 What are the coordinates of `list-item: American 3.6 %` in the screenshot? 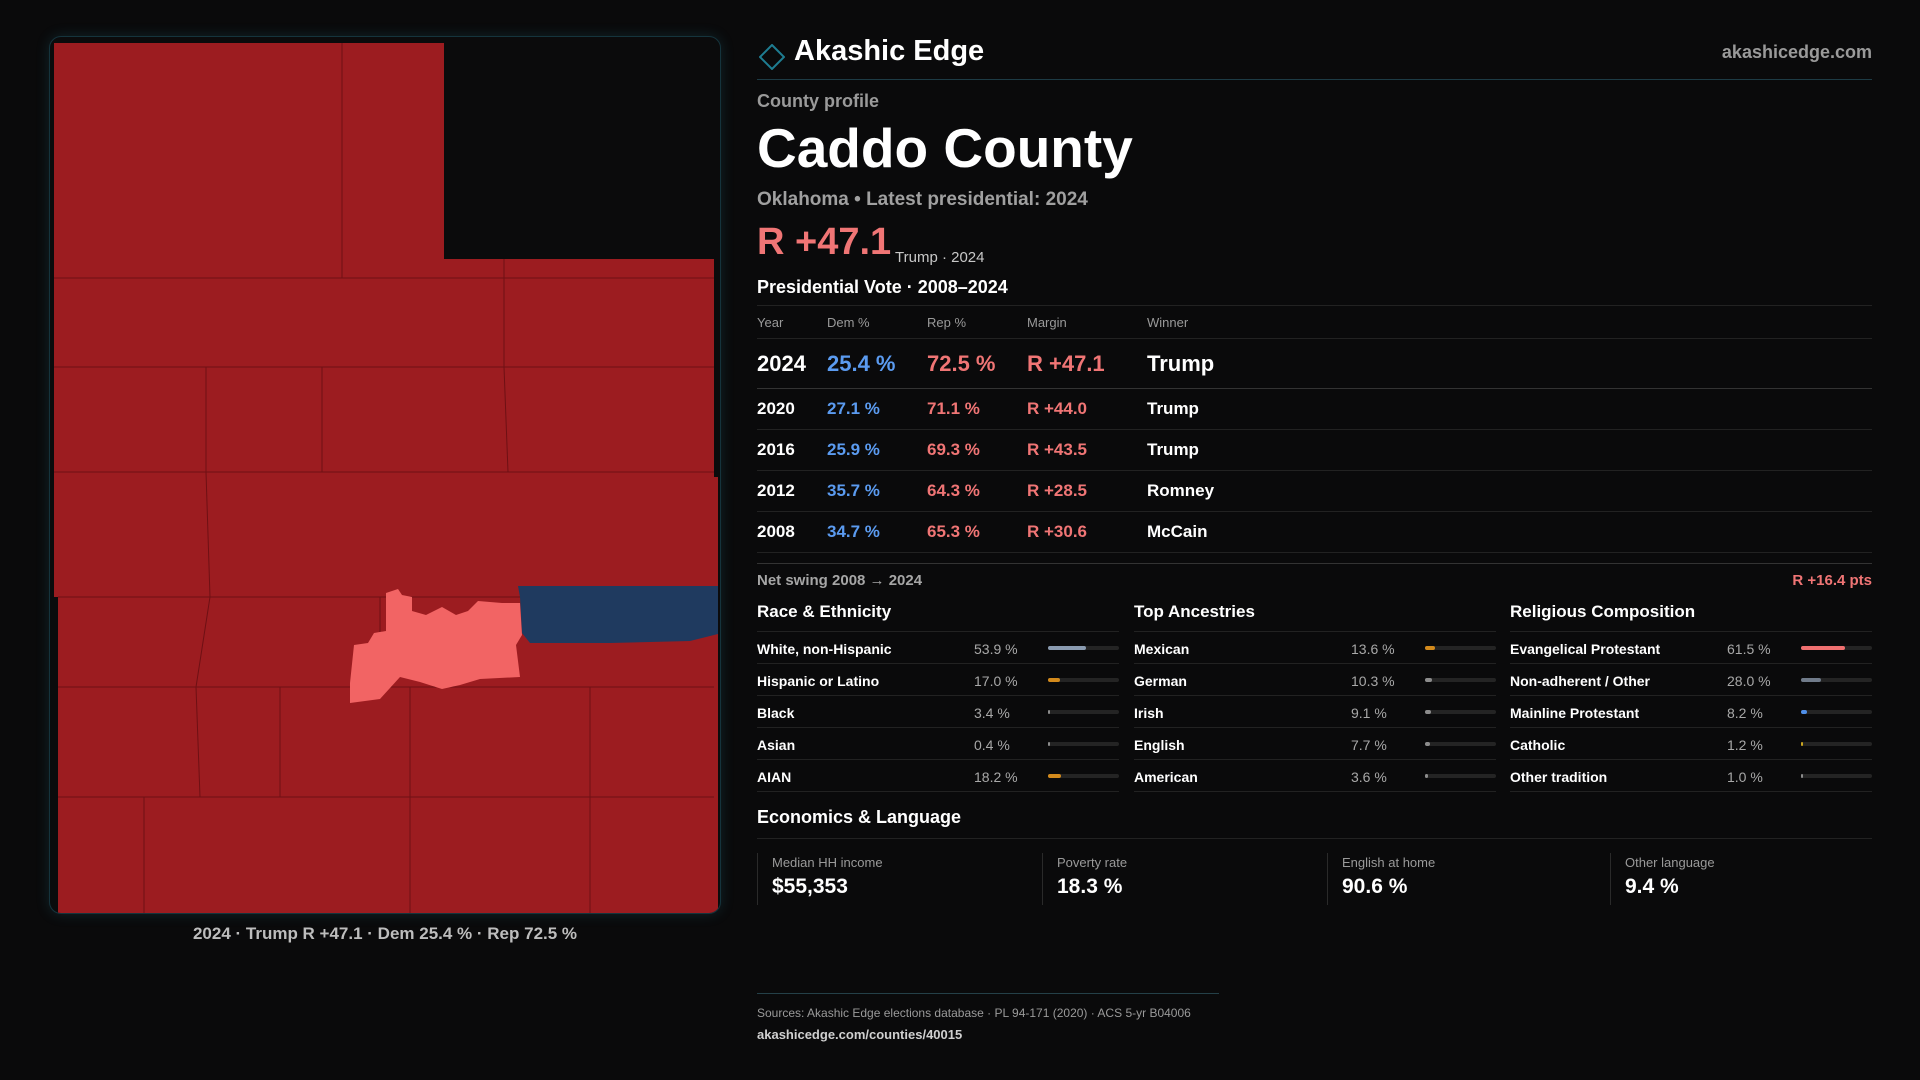 It's located at (1315, 776).